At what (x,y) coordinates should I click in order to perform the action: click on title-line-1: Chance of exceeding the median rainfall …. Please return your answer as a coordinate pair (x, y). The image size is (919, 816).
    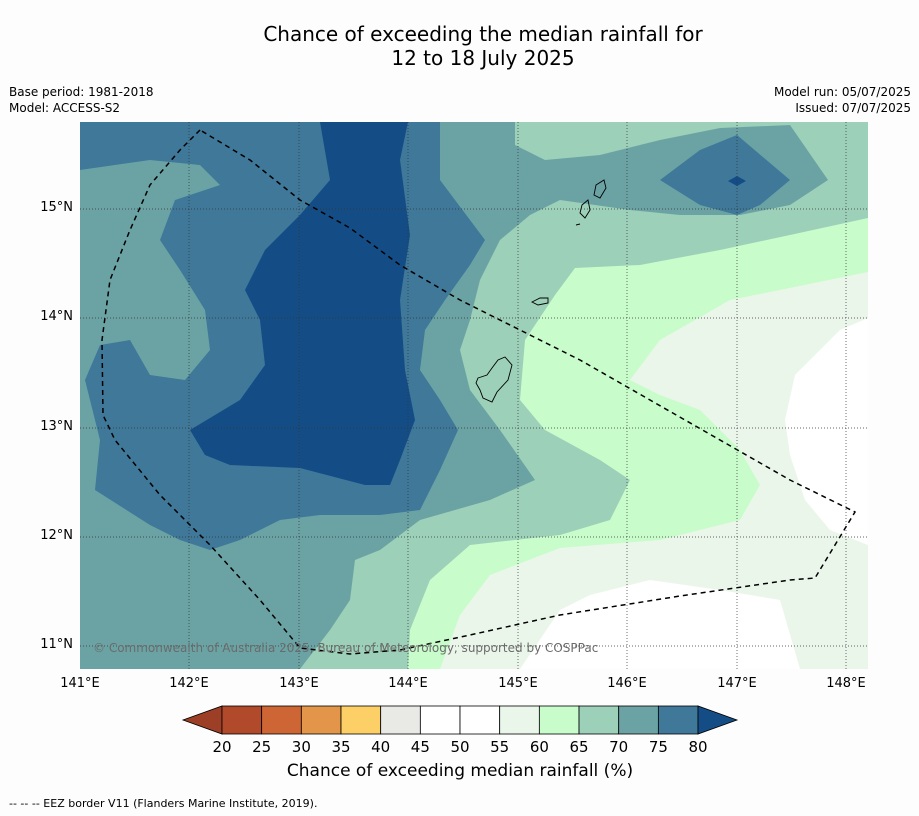
    Looking at the image, I should click on (483, 34).